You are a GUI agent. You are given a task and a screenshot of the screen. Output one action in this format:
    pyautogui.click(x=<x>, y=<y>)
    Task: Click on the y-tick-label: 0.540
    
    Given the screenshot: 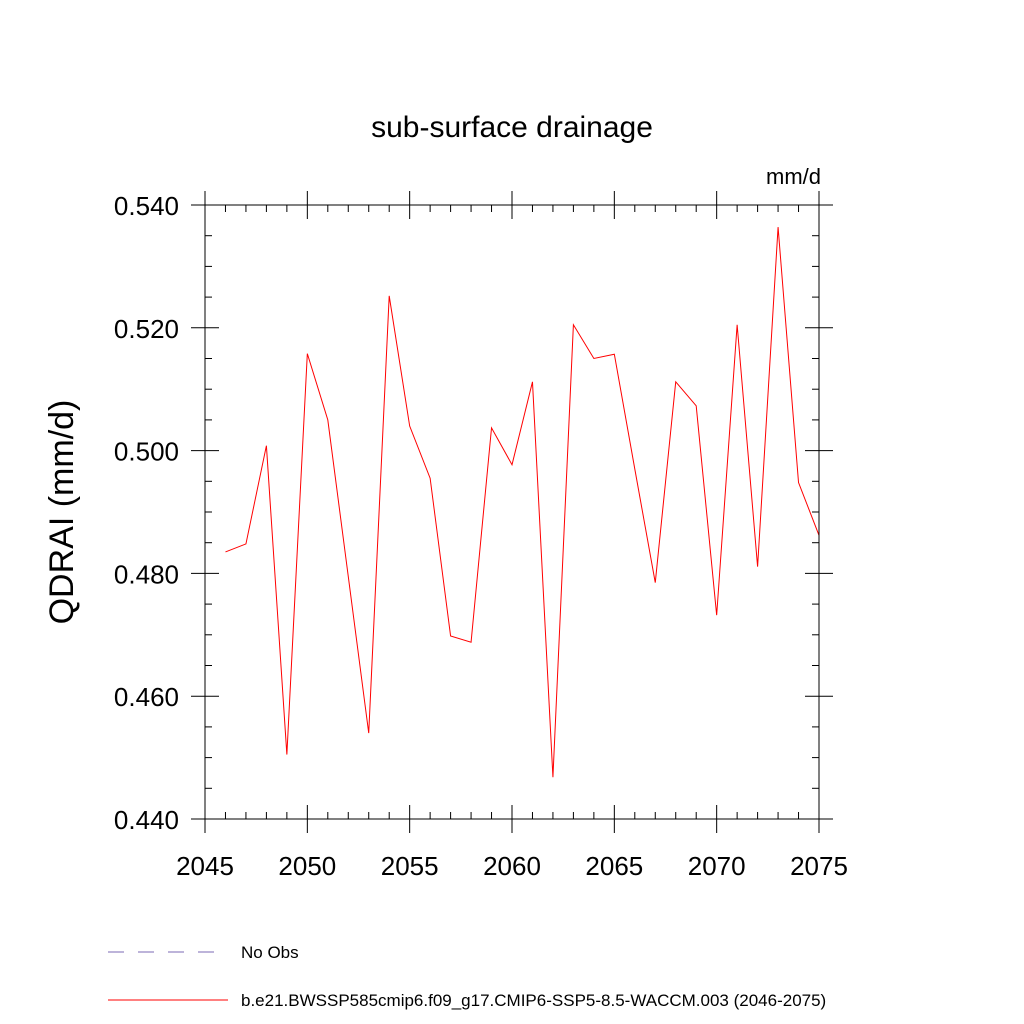 What is the action you would take?
    pyautogui.click(x=146, y=206)
    